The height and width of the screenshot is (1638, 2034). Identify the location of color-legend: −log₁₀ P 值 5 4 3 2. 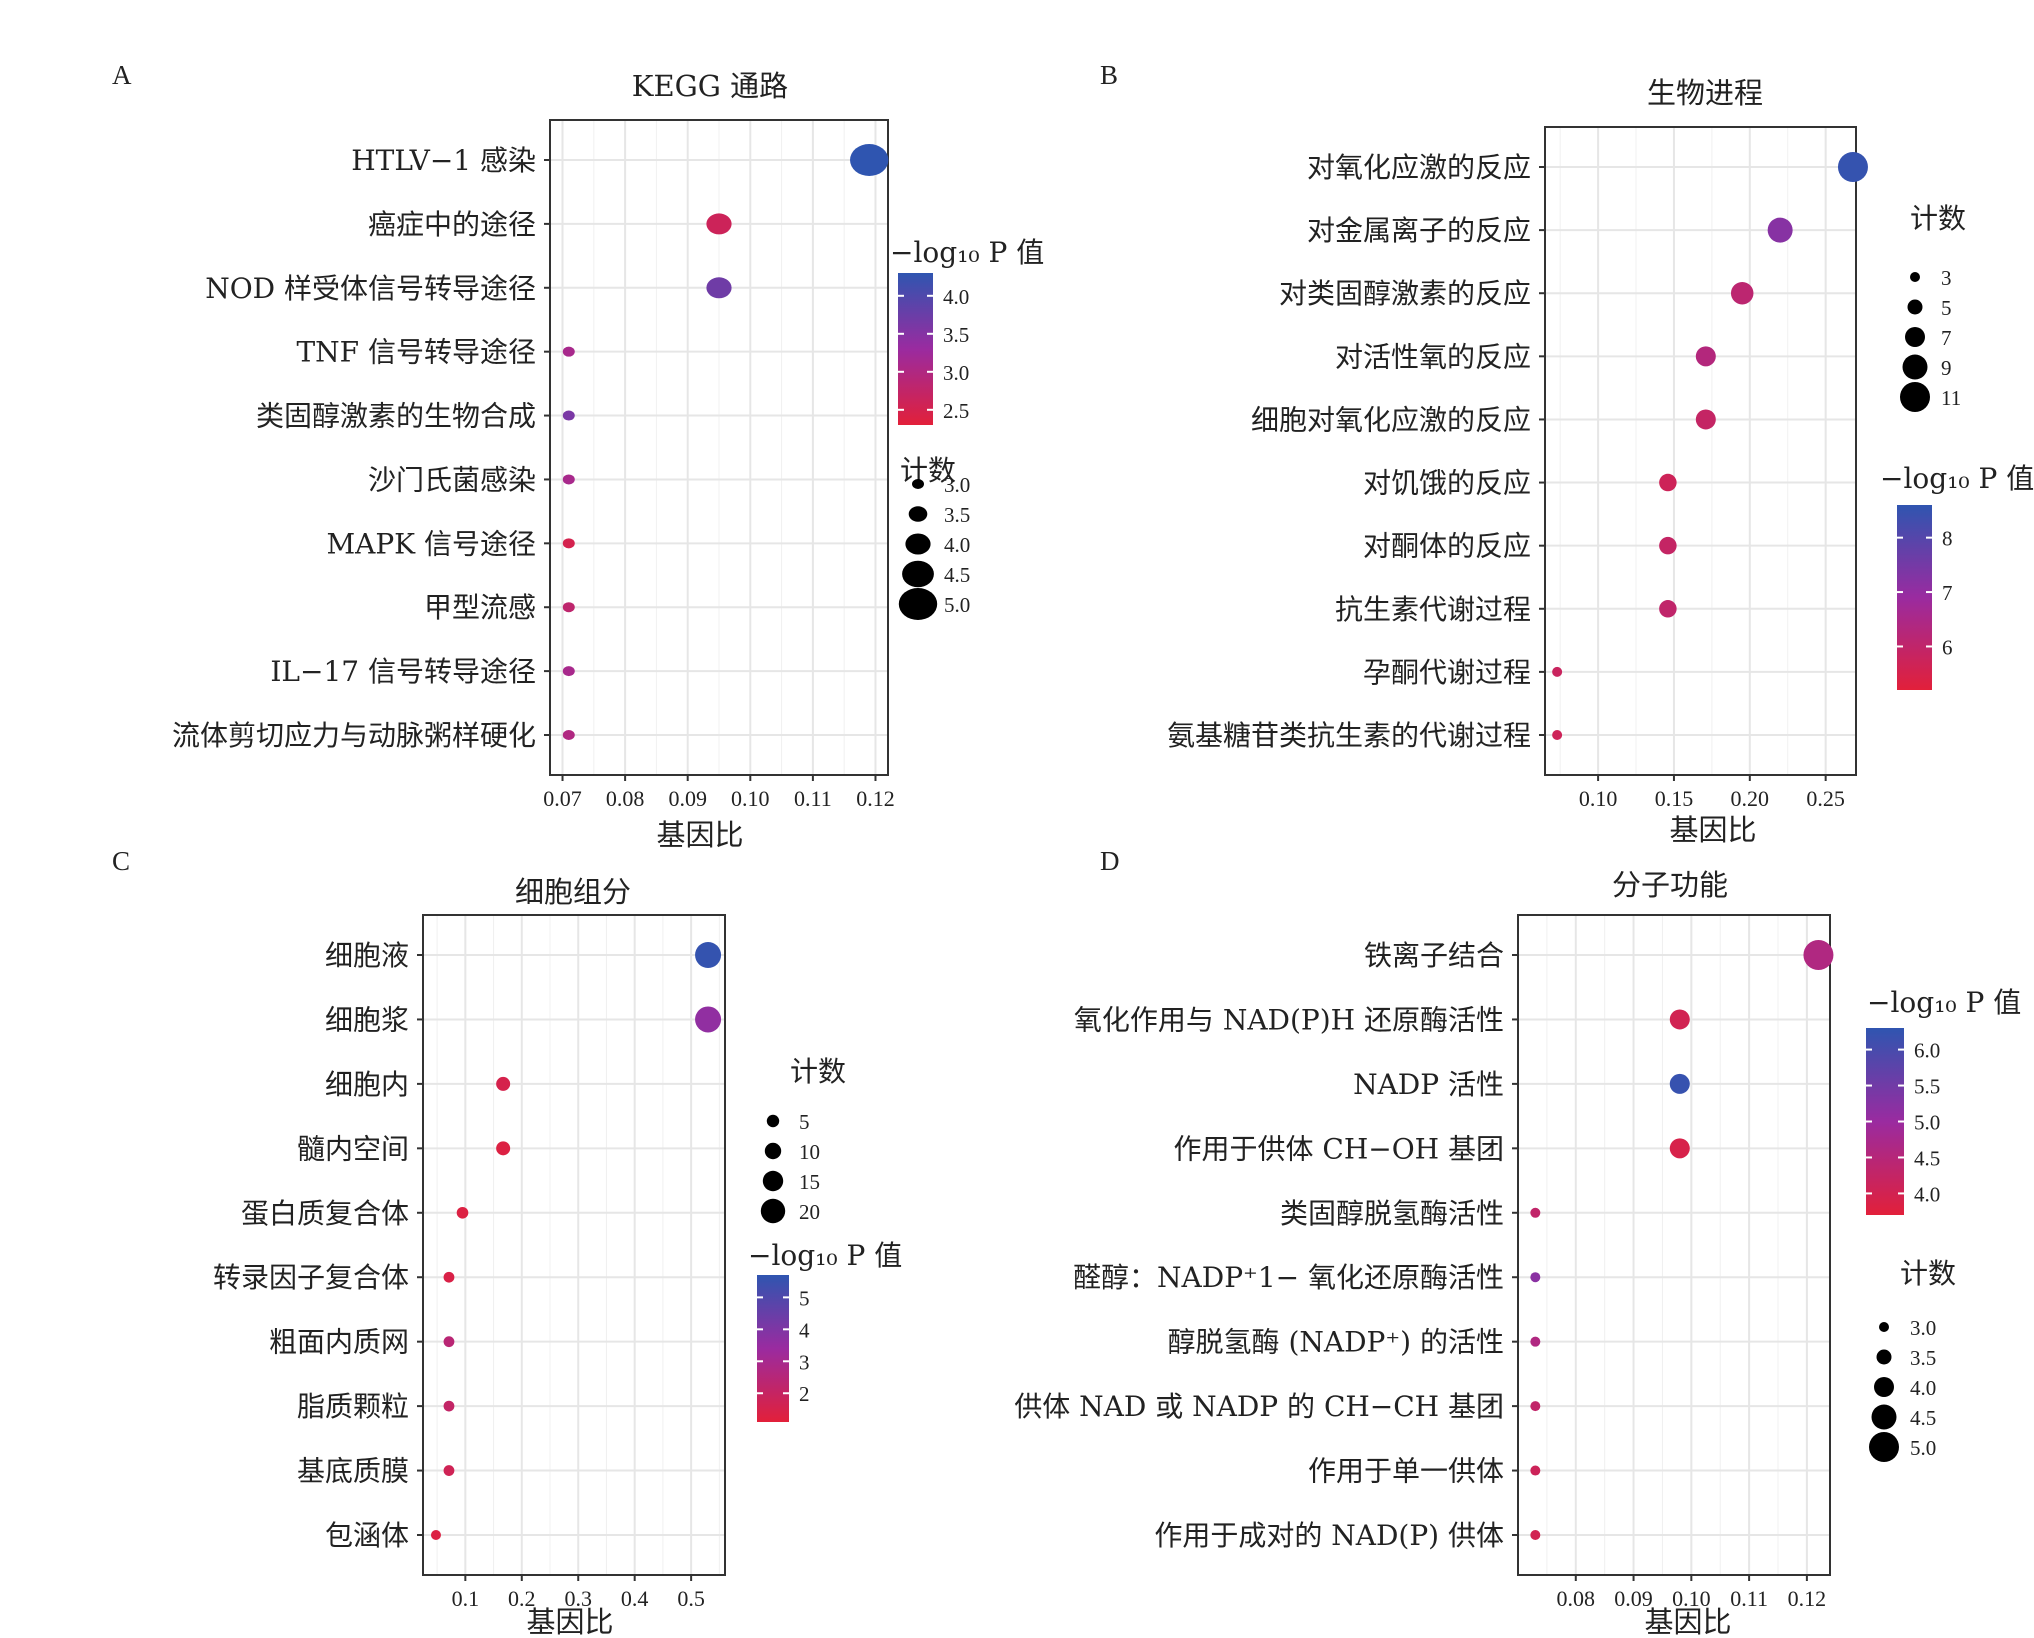
(825, 1330).